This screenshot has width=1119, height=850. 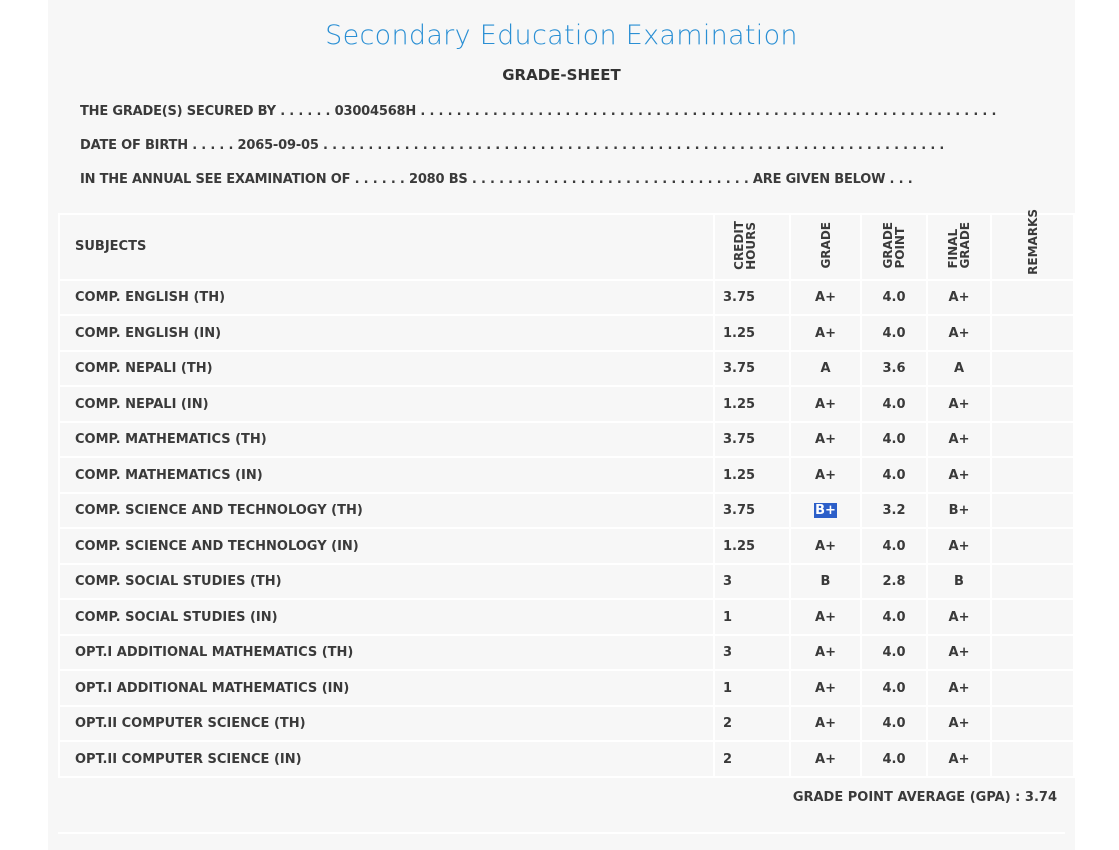 I want to click on credit-hours-cell-text: 3.75, so click(x=739, y=511).